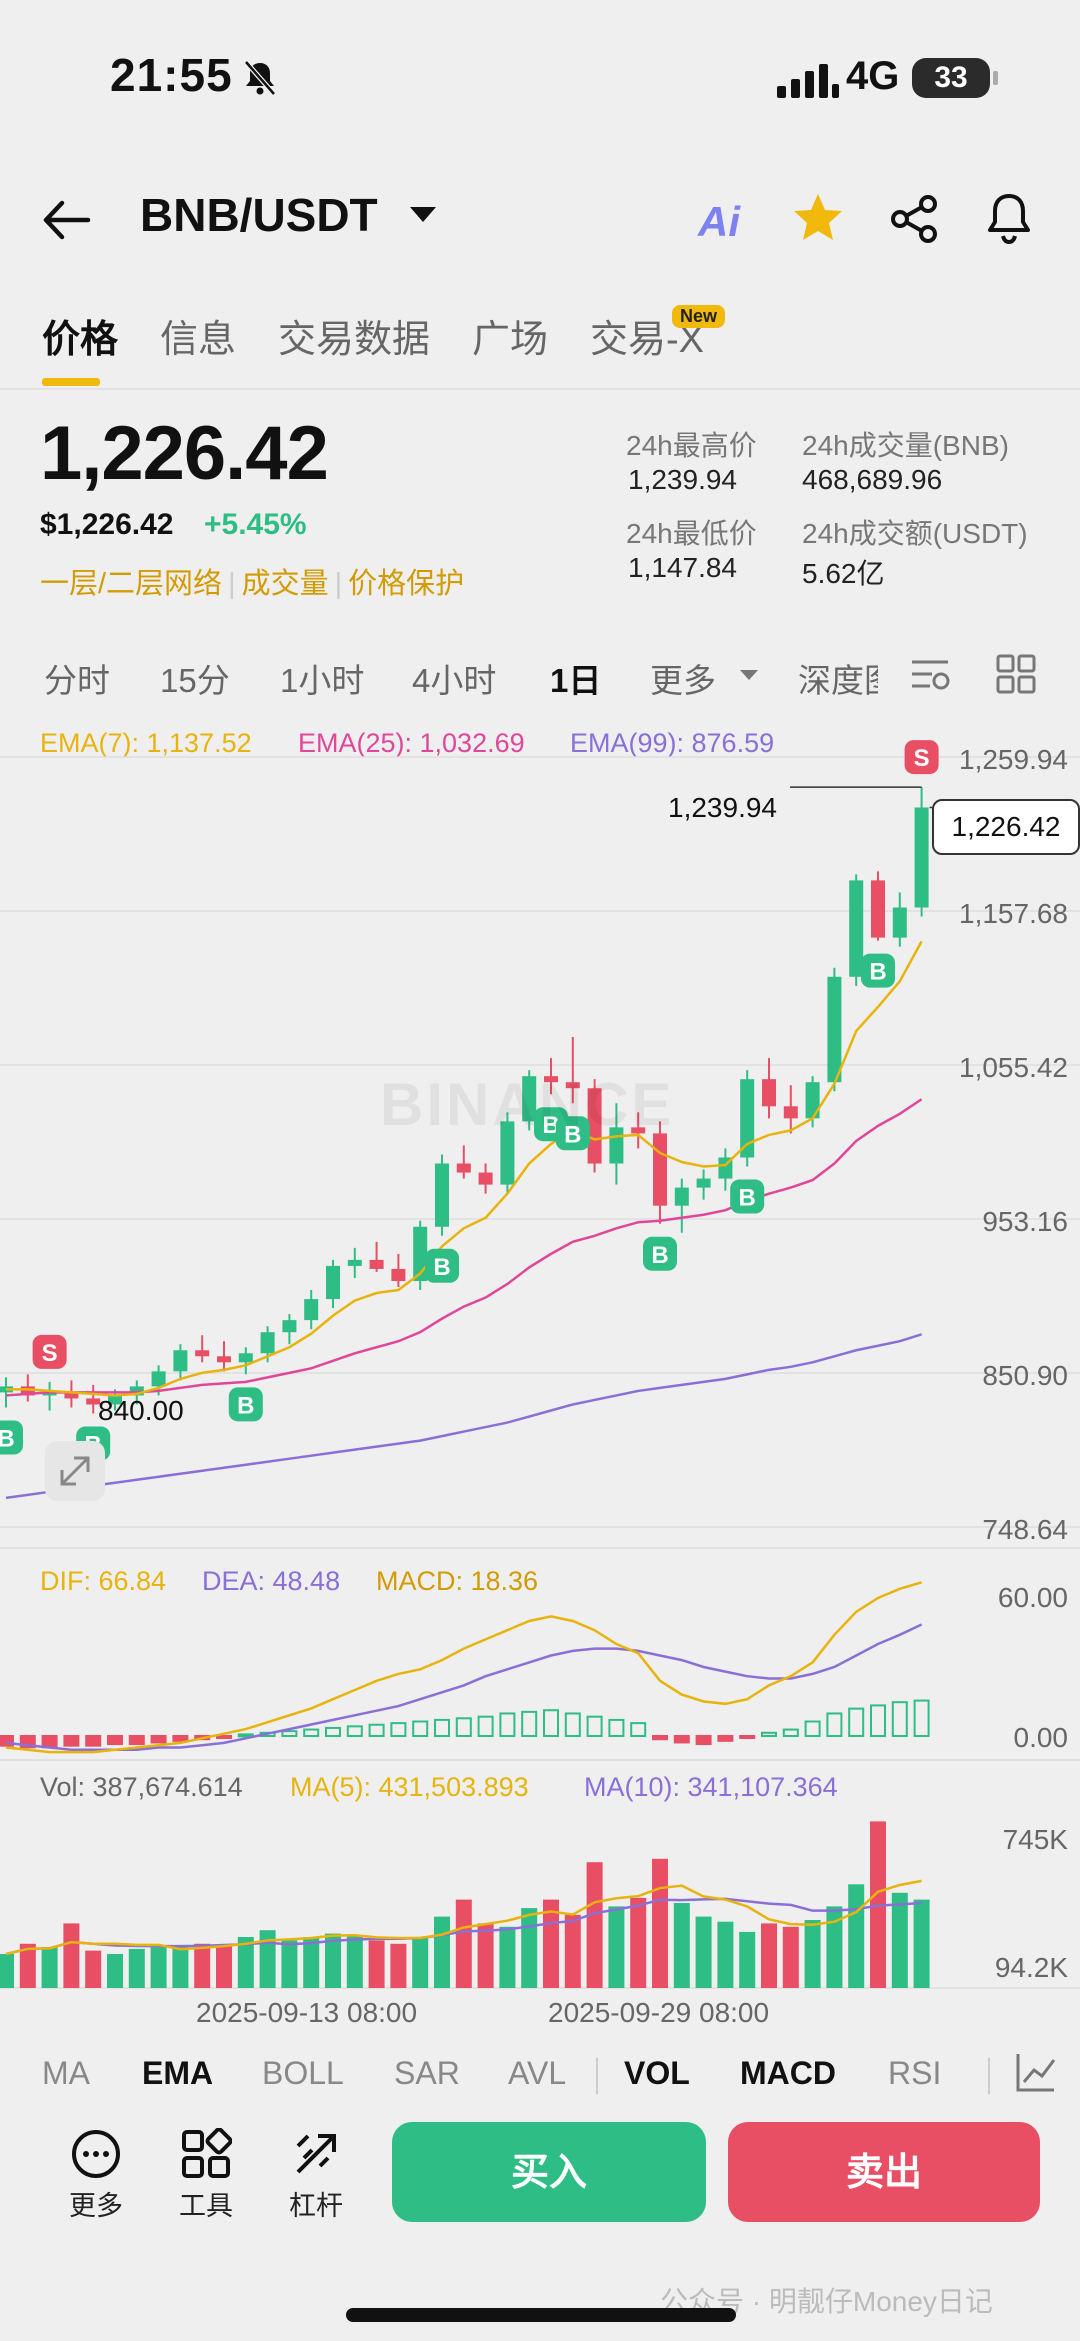 This screenshot has width=1080, height=2341. I want to click on indicator-settings-icon, so click(1036, 2072).